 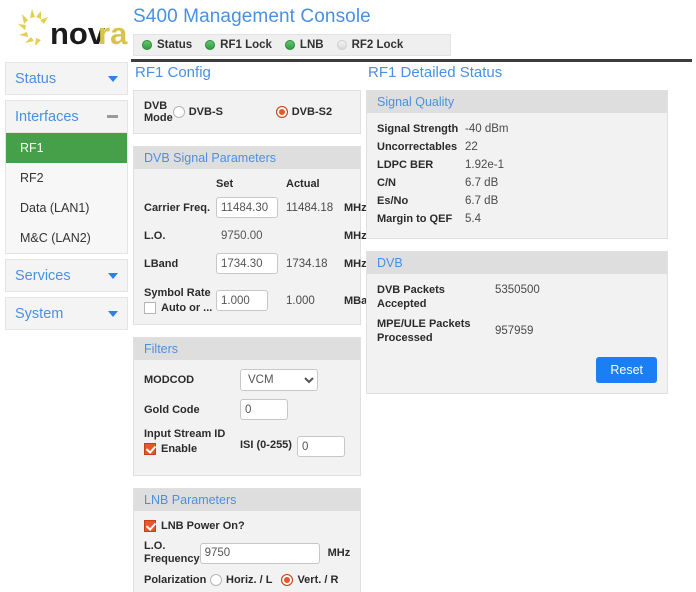 What do you see at coordinates (310, 207) in the screenshot?
I see `carrier-freq-actual: 11484.18` at bounding box center [310, 207].